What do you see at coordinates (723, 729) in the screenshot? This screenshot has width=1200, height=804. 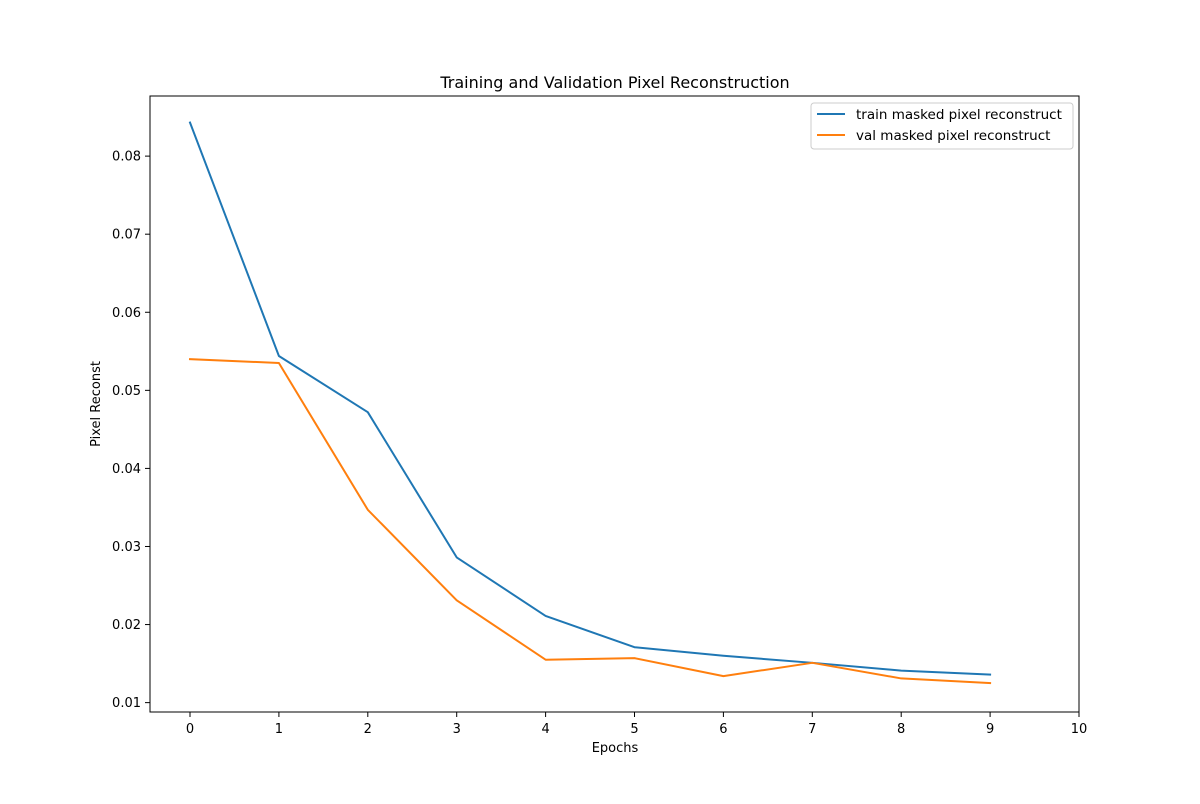 I see `x-tick-label: 6` at bounding box center [723, 729].